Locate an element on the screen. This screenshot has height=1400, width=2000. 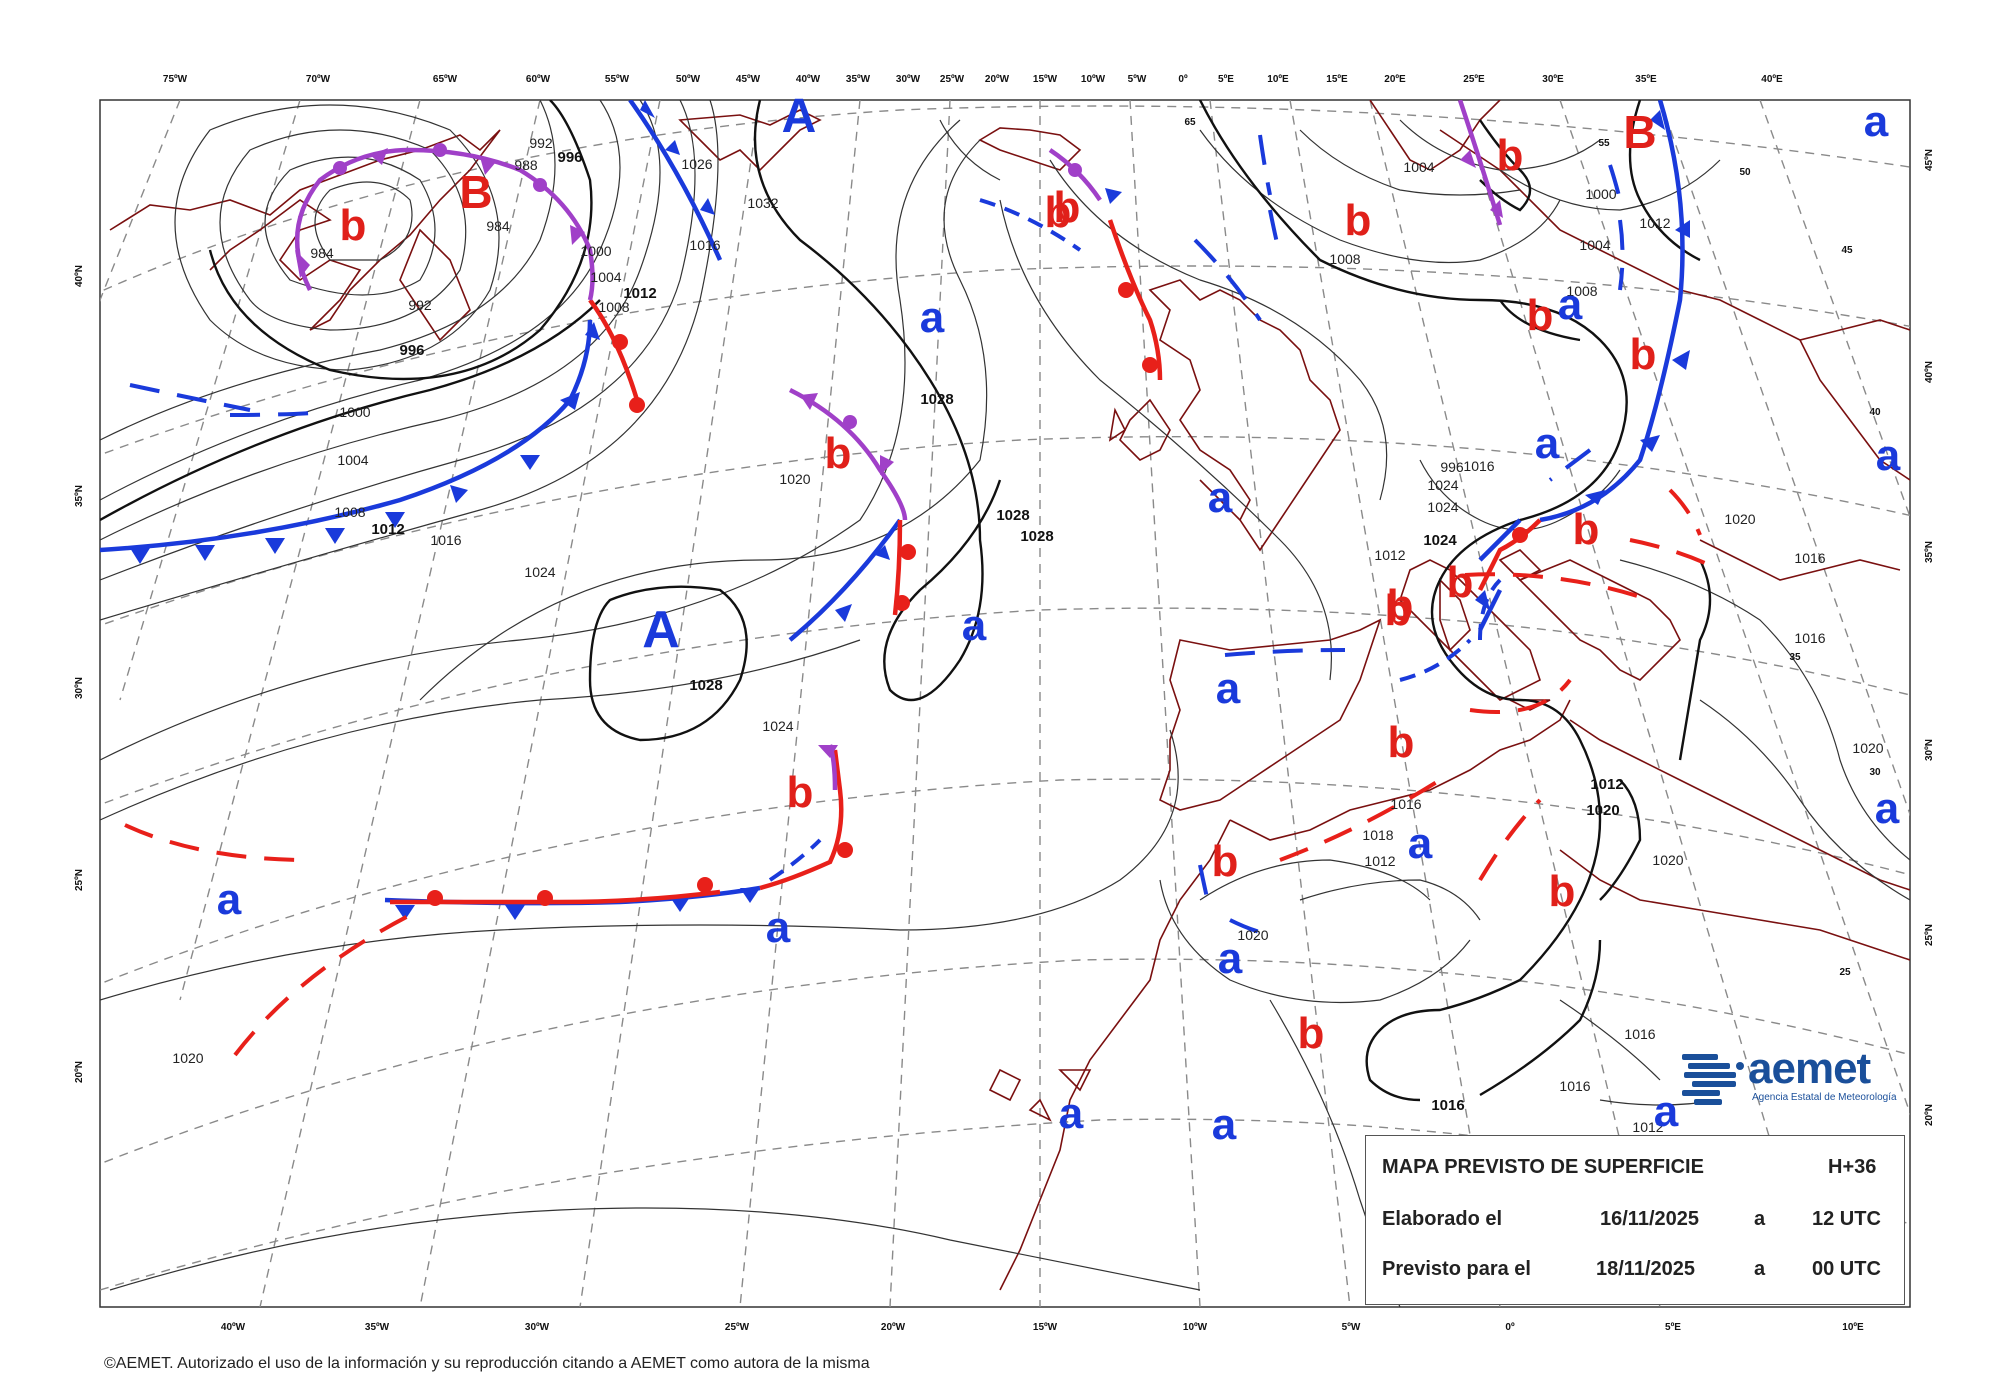
map-latitude-tick: 65 is located at coordinates (1190, 122).